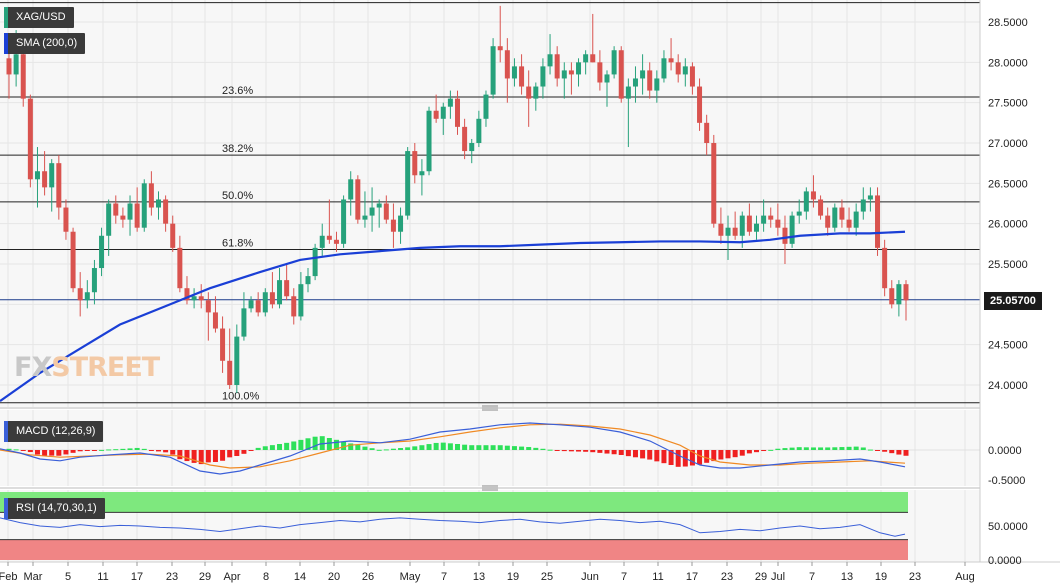 The width and height of the screenshot is (1060, 587). What do you see at coordinates (205, 577) in the screenshot?
I see `x-tick-label: 29` at bounding box center [205, 577].